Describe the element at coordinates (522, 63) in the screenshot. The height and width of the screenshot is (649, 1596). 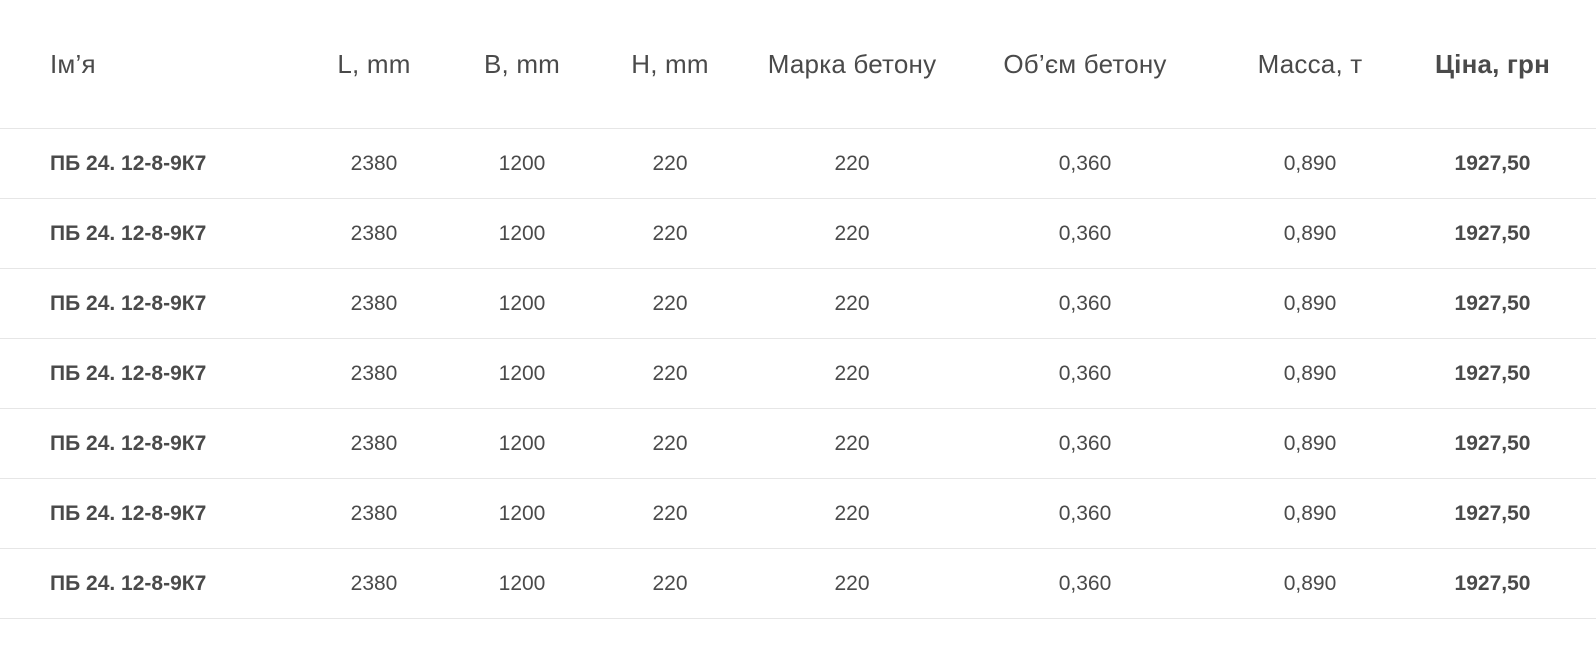
I see `column-header-width: B, mm` at that location.